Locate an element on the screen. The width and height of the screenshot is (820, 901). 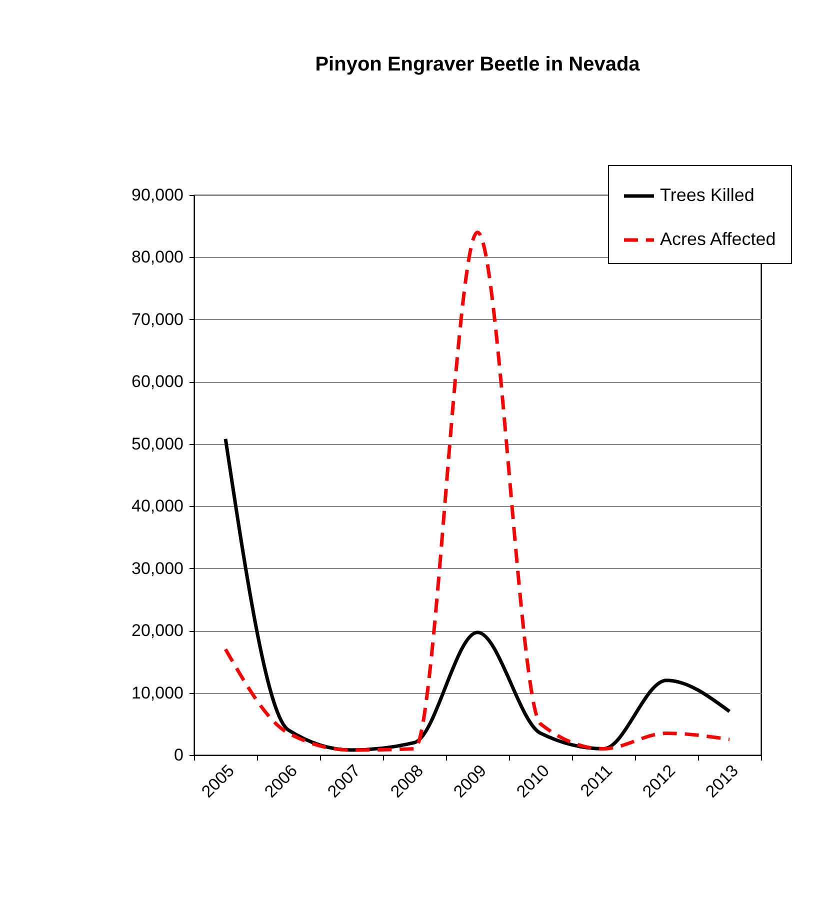
y-tick-label: 60,000 is located at coordinates (158, 382).